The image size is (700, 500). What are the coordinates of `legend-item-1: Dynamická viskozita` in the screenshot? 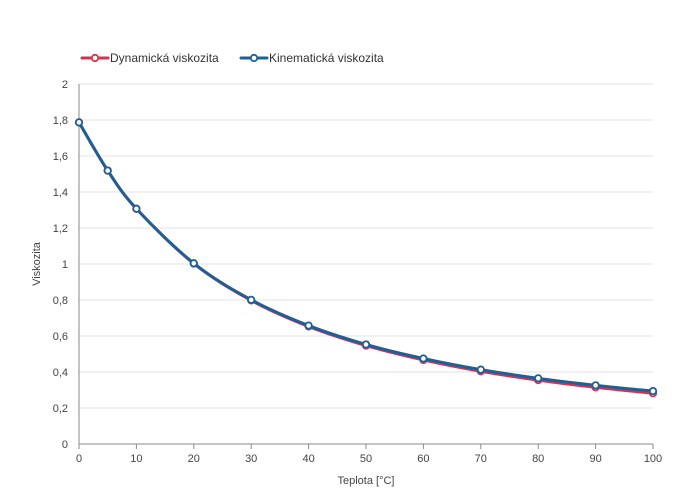 It's located at (149, 58).